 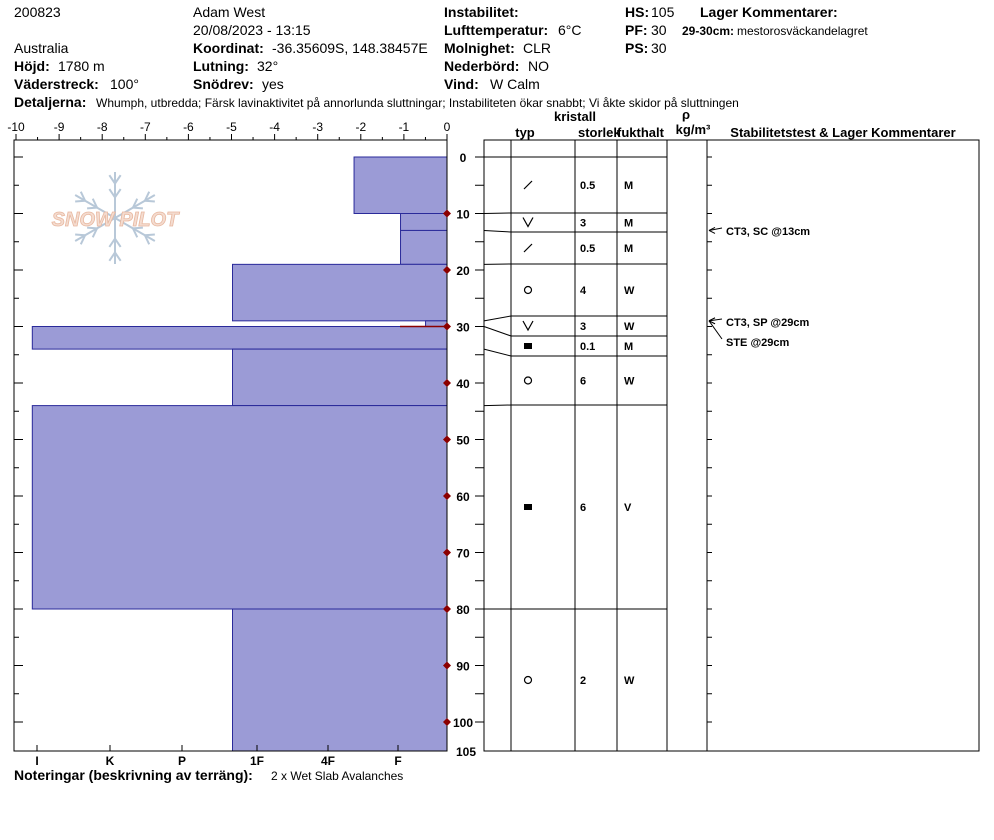 I want to click on hs-label: HS:, so click(x=637, y=12).